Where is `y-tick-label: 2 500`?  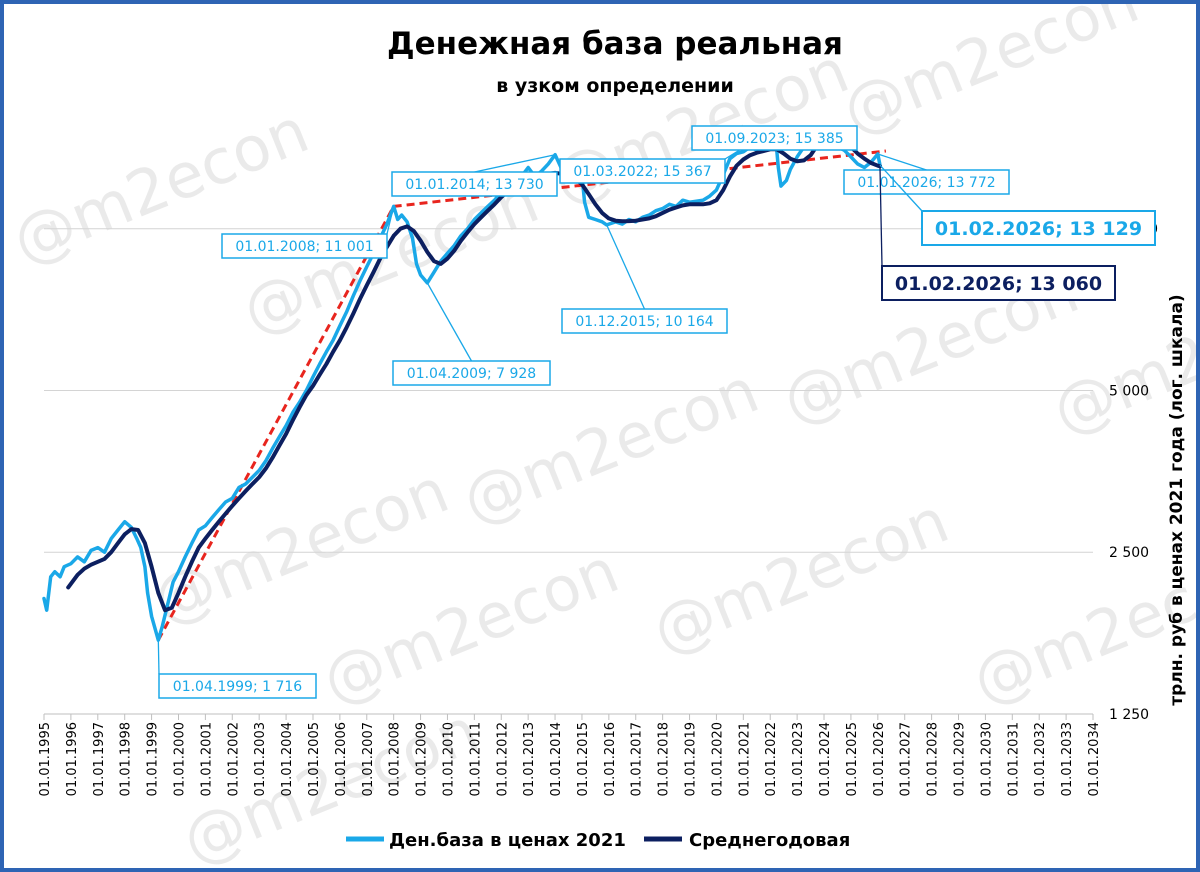
y-tick-label: 2 500 is located at coordinates (1129, 553).